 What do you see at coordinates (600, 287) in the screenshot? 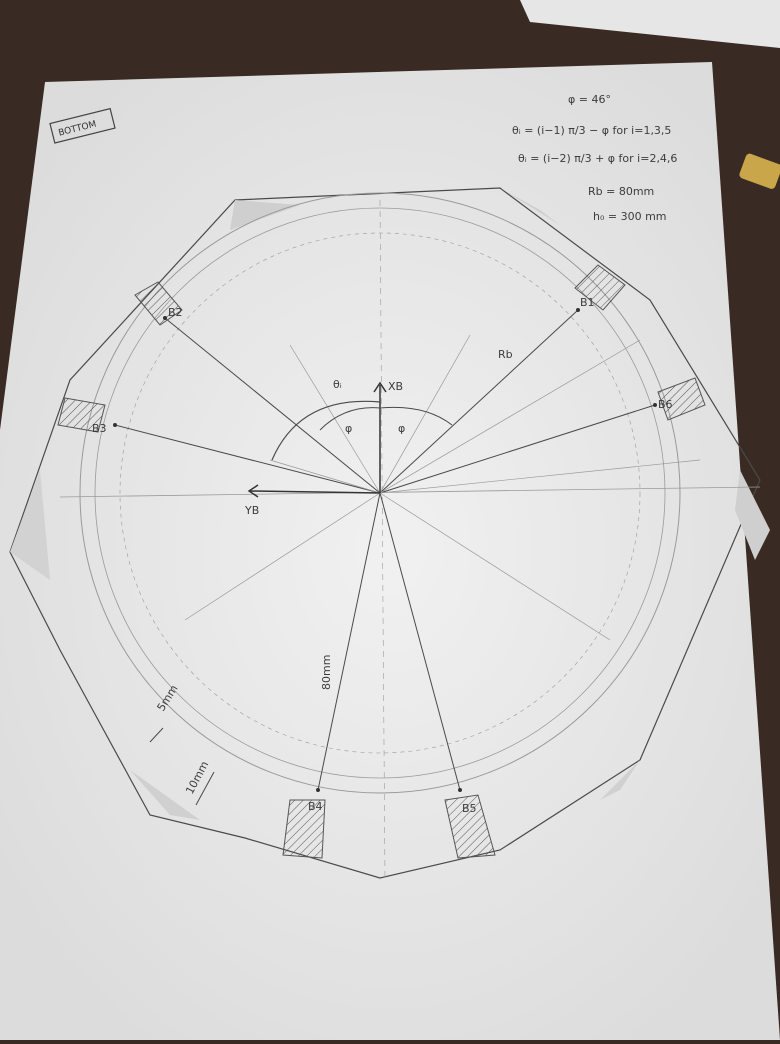
I see `joint-block-b1` at bounding box center [600, 287].